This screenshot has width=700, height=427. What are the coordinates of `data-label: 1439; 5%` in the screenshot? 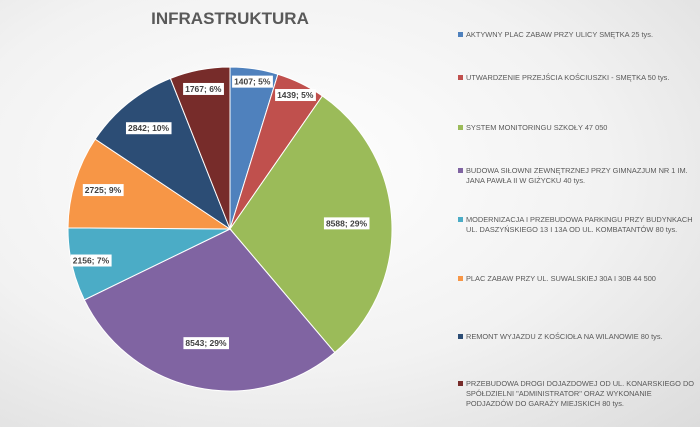 It's located at (295, 95).